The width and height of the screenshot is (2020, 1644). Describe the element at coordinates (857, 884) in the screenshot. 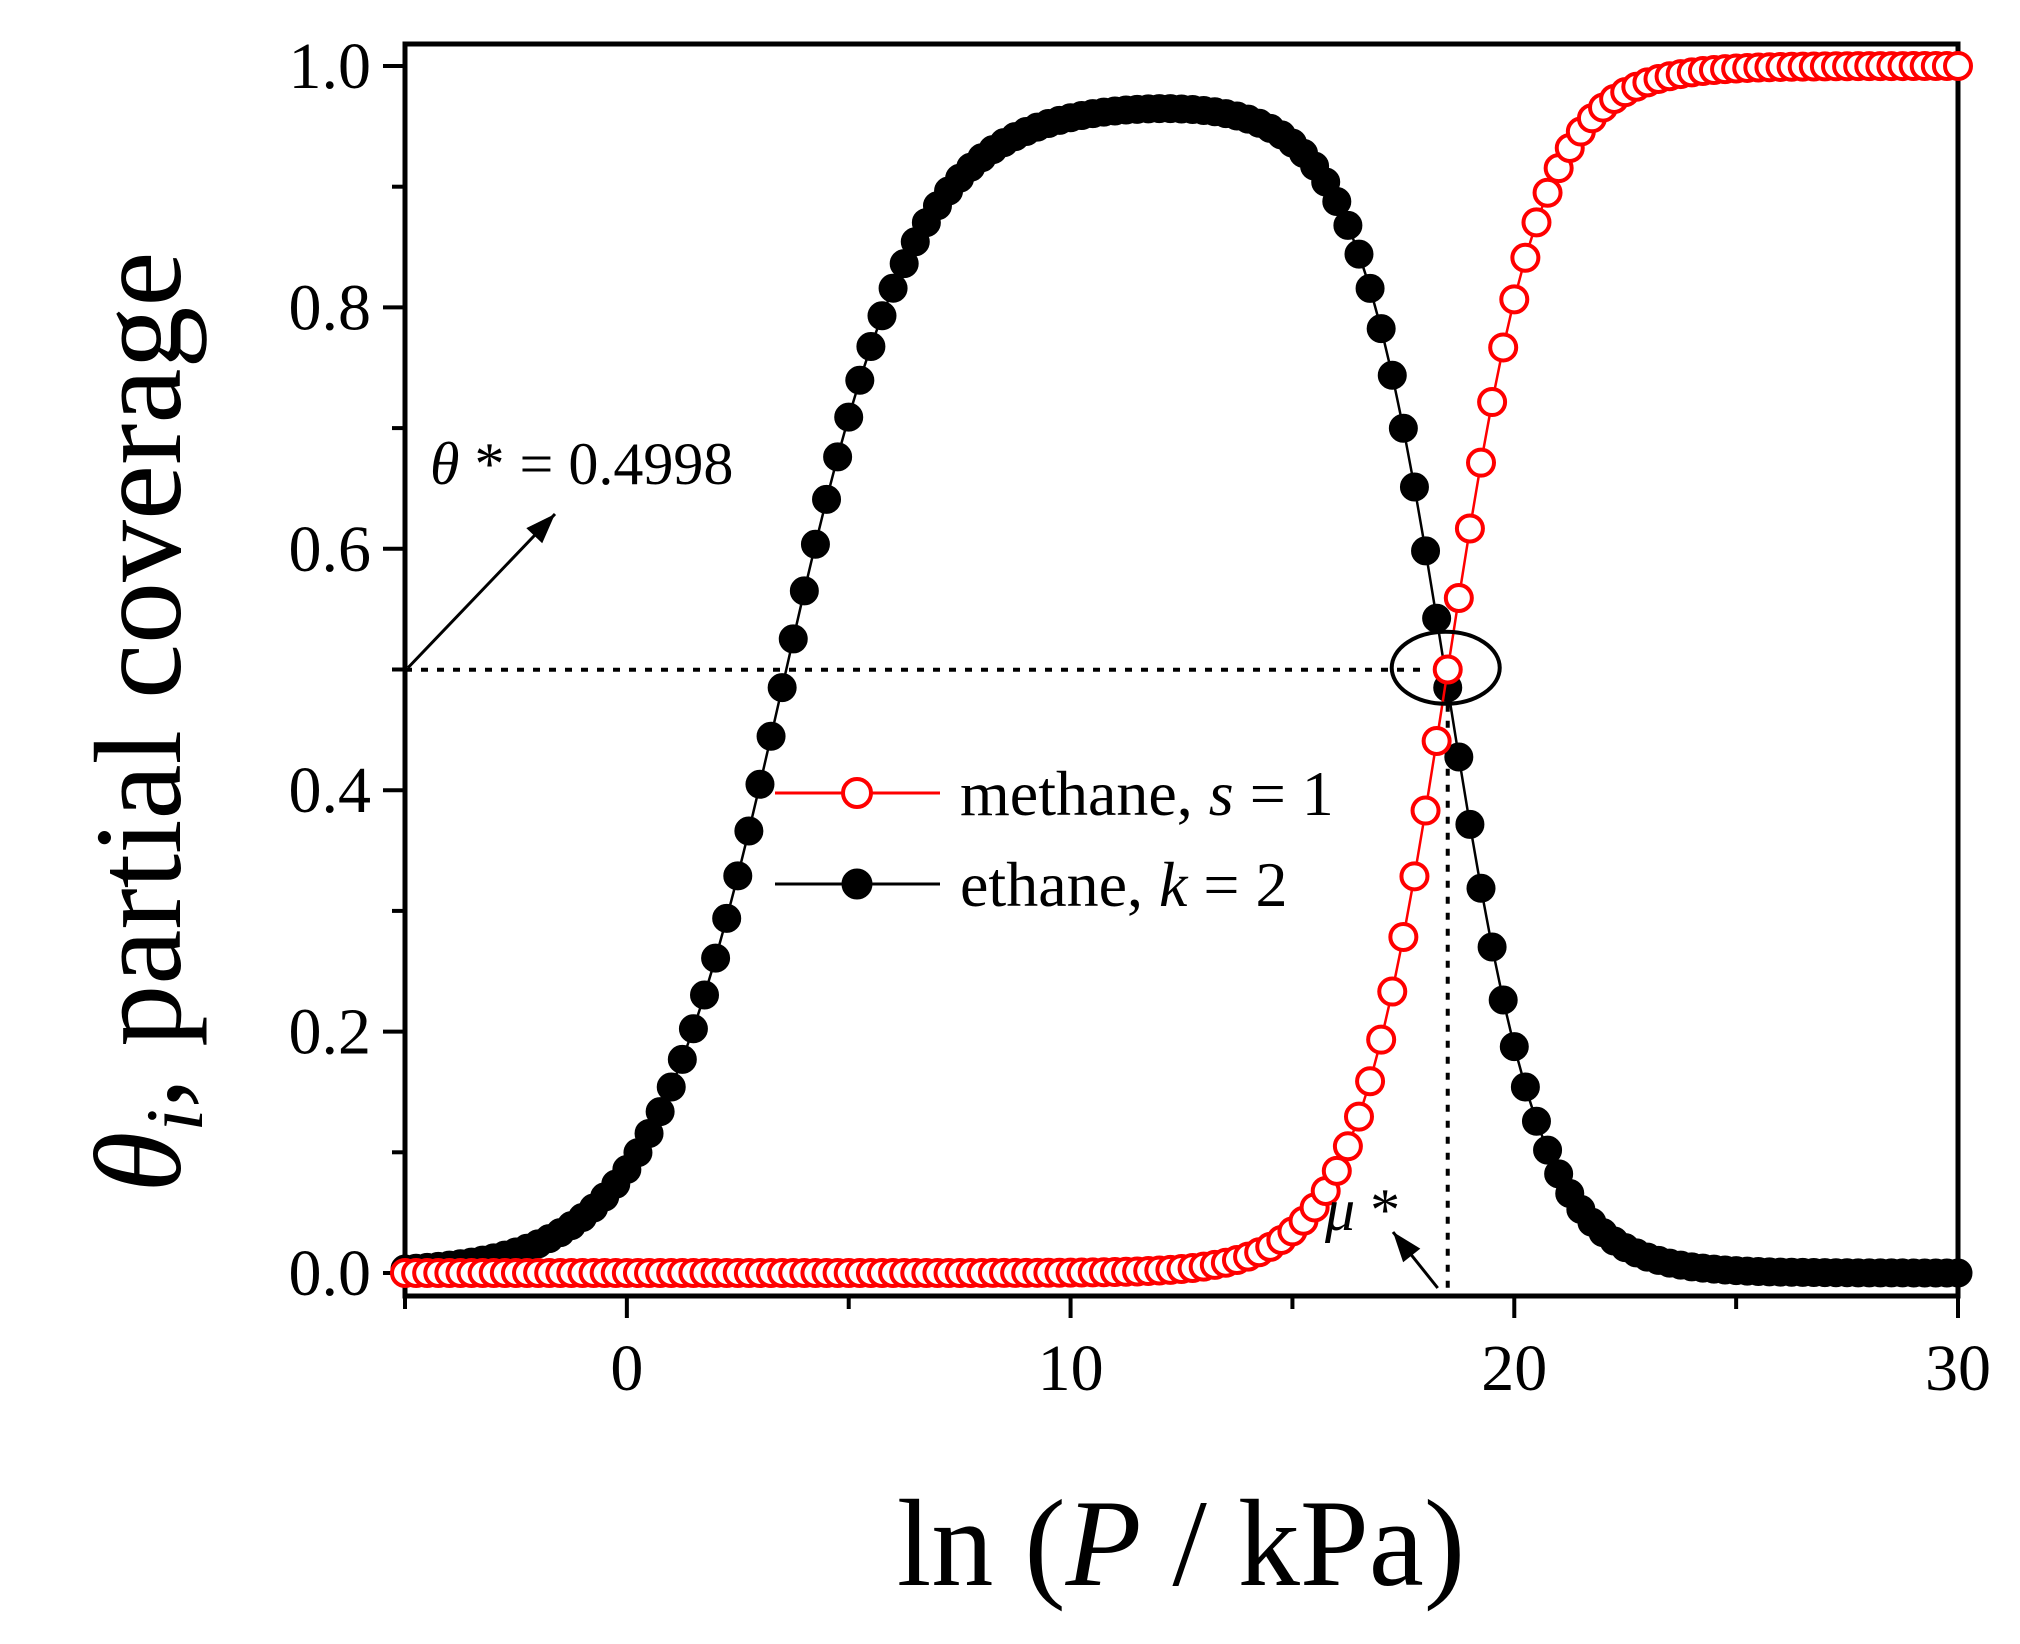

I see `legend-ethane-marker` at that location.